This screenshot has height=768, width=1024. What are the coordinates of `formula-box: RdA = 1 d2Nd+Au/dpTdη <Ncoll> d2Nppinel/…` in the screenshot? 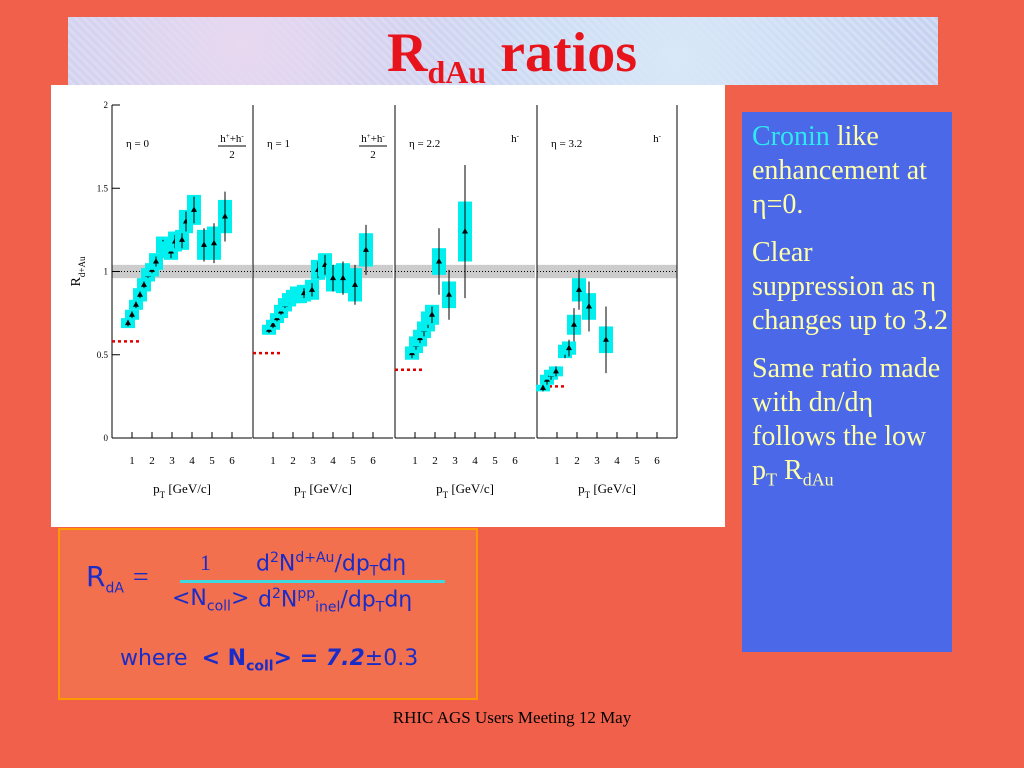 It's located at (268, 614).